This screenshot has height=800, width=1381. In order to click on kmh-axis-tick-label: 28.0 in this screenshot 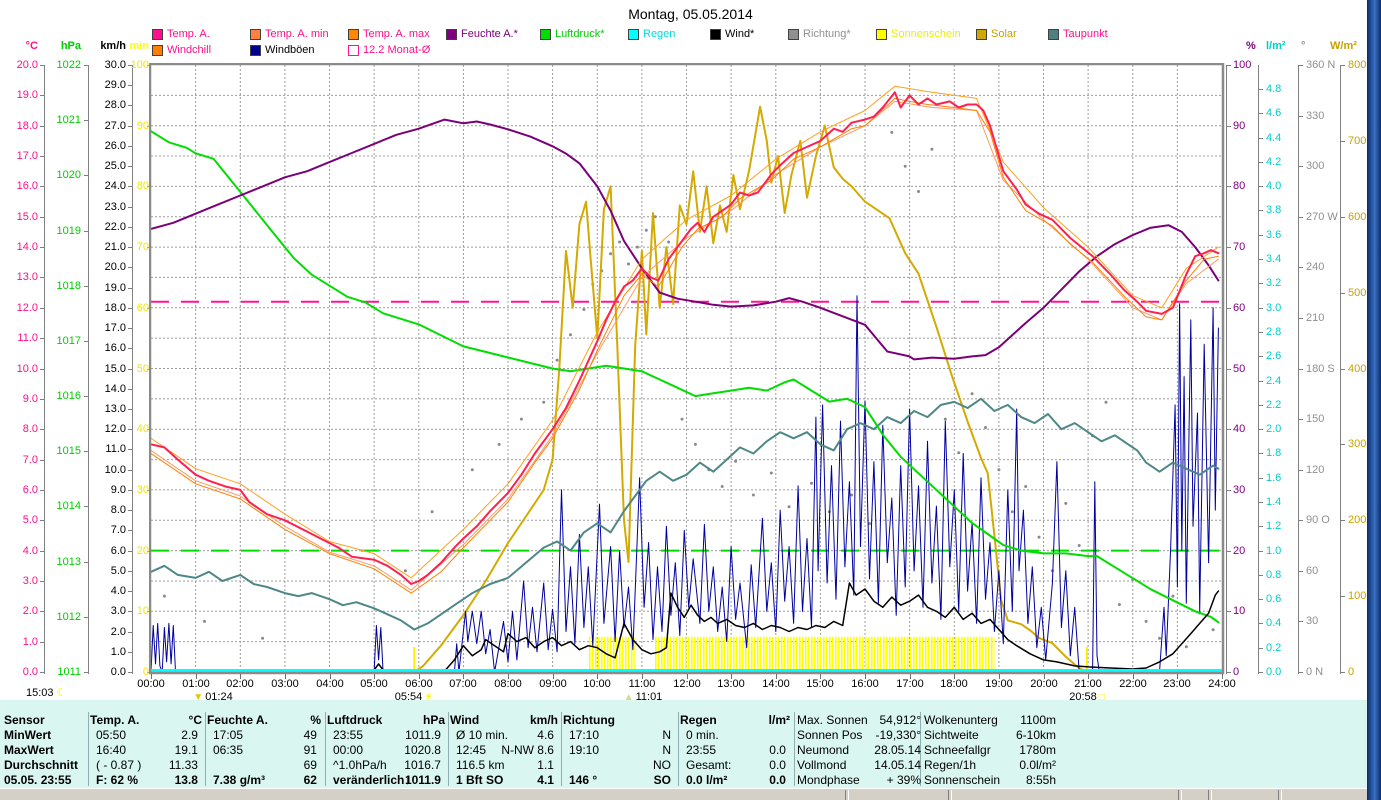, I will do `click(115, 105)`.